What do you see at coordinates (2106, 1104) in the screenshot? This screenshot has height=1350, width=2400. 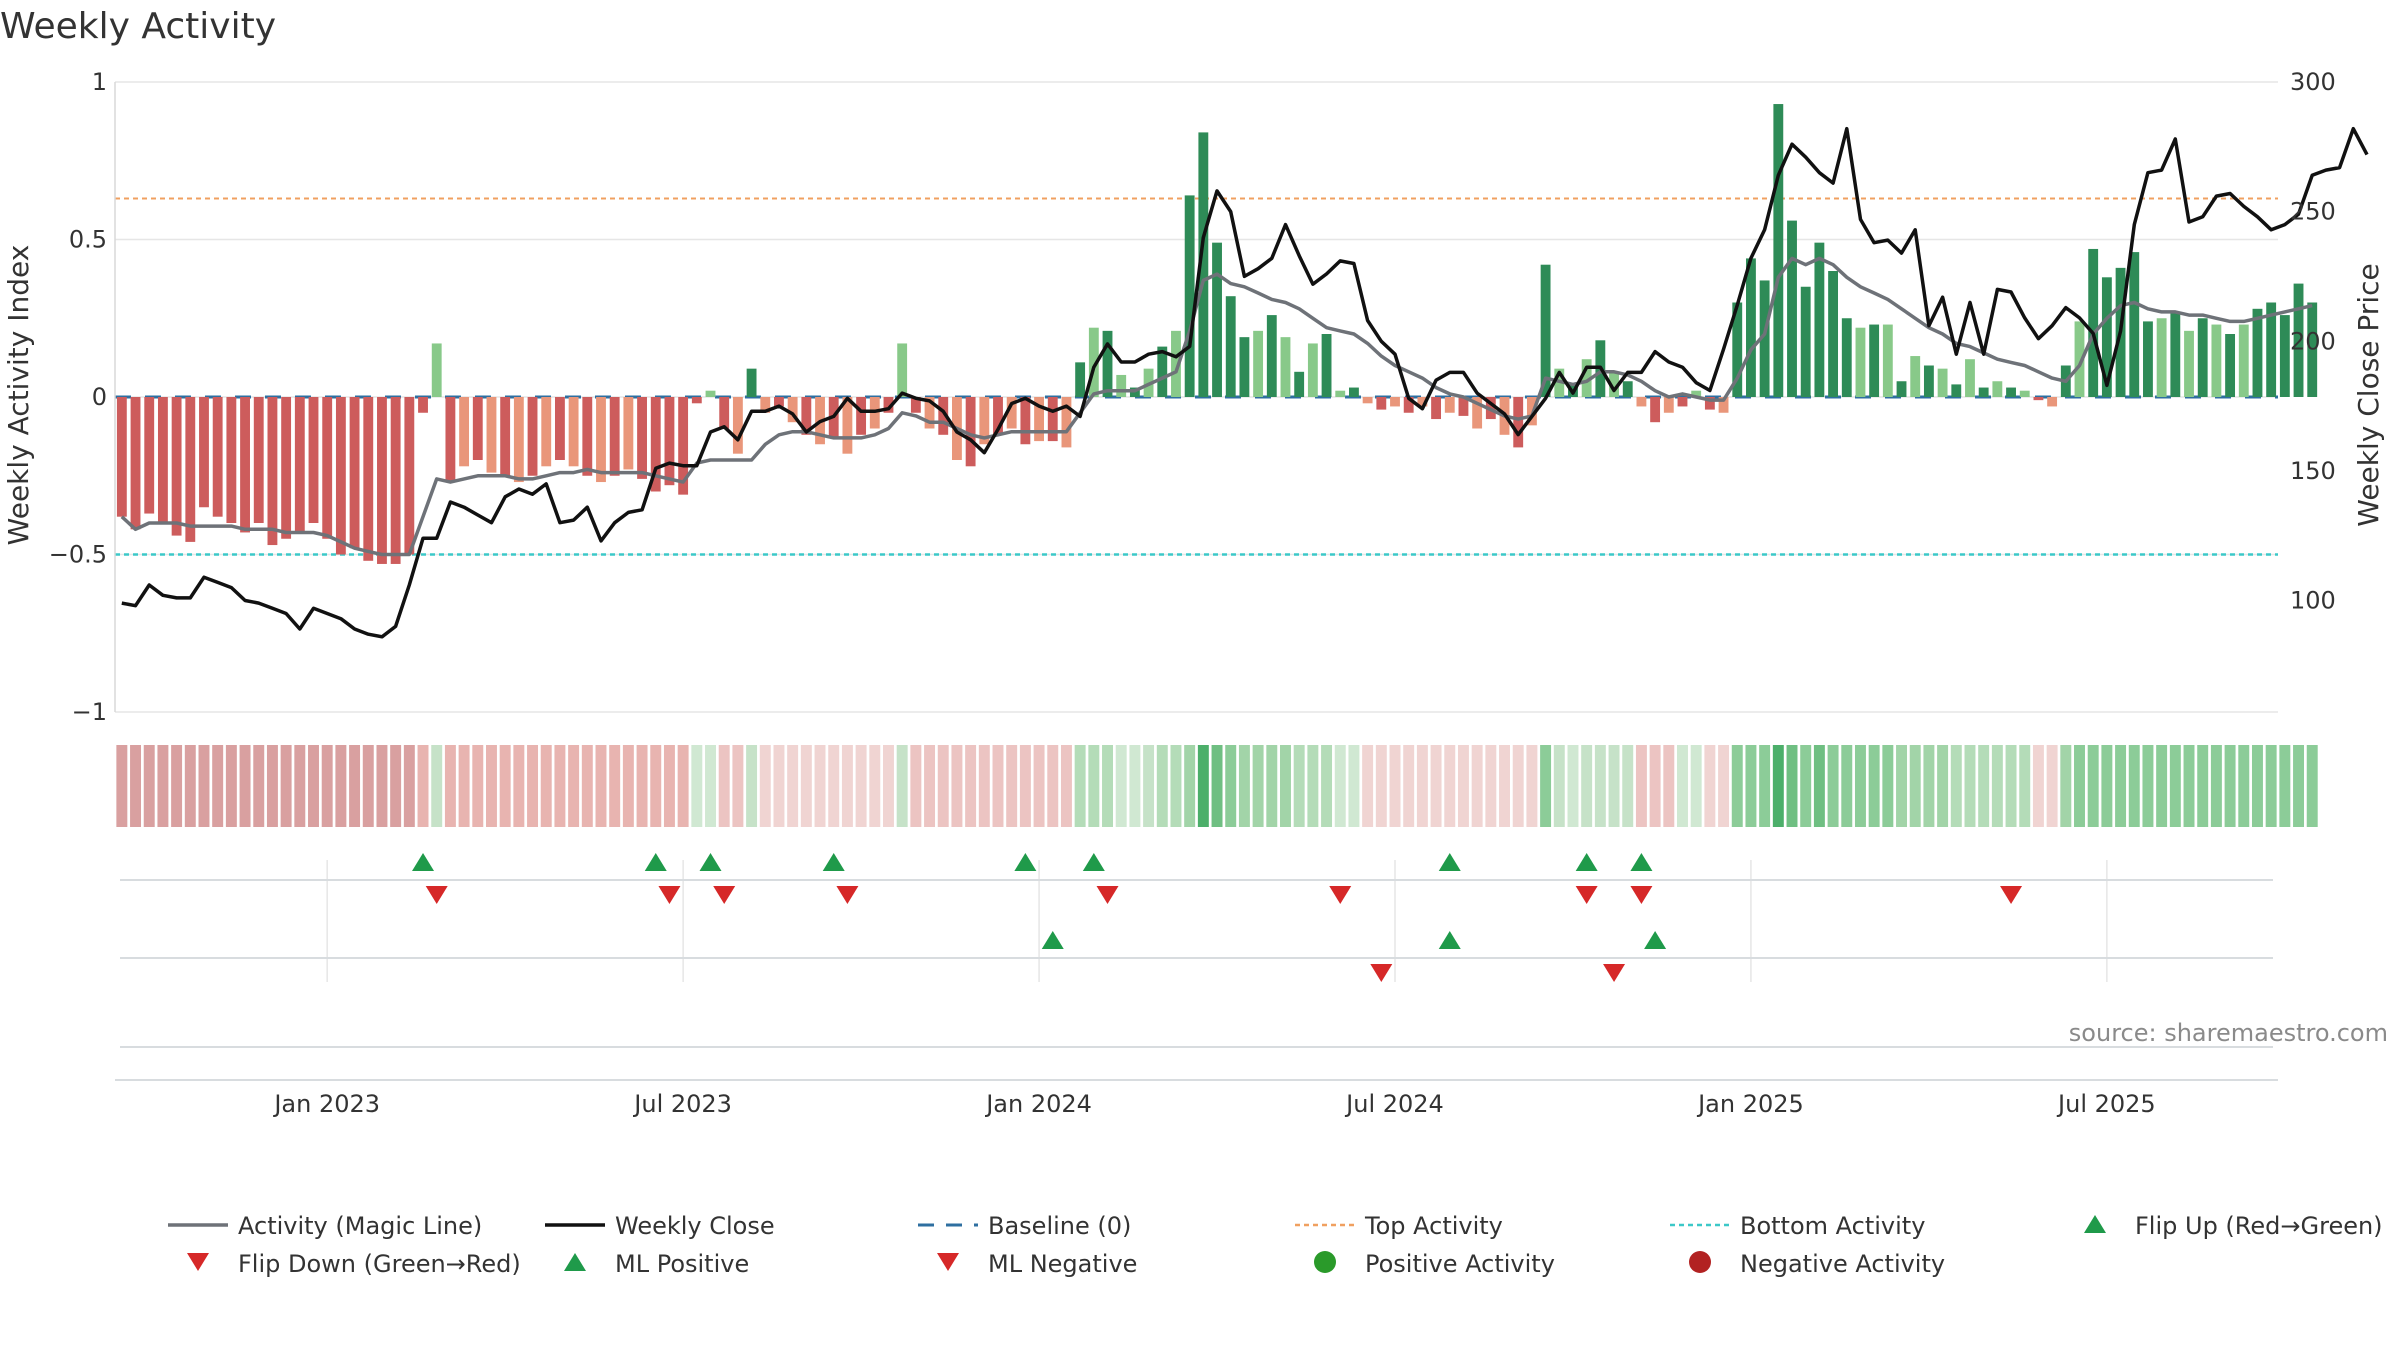 I see `x-tick-label: Jul 2025` at bounding box center [2106, 1104].